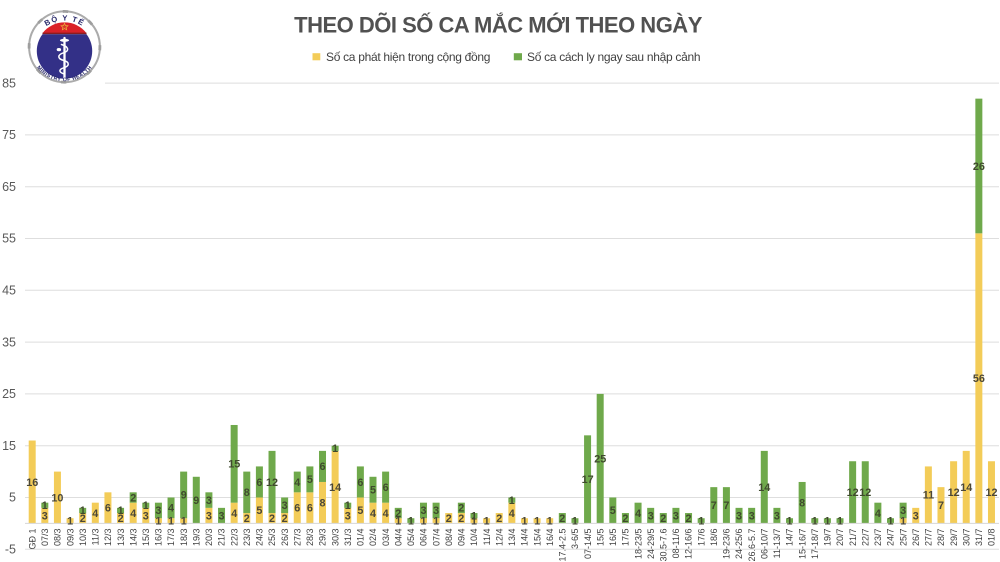 This screenshot has height=562, width=1000. Describe the element at coordinates (408, 57) in the screenshot. I see `svg-text:Số ca phát hiện trong cộng đồn: Số ca phát hiện trong cộng đồng` at that location.